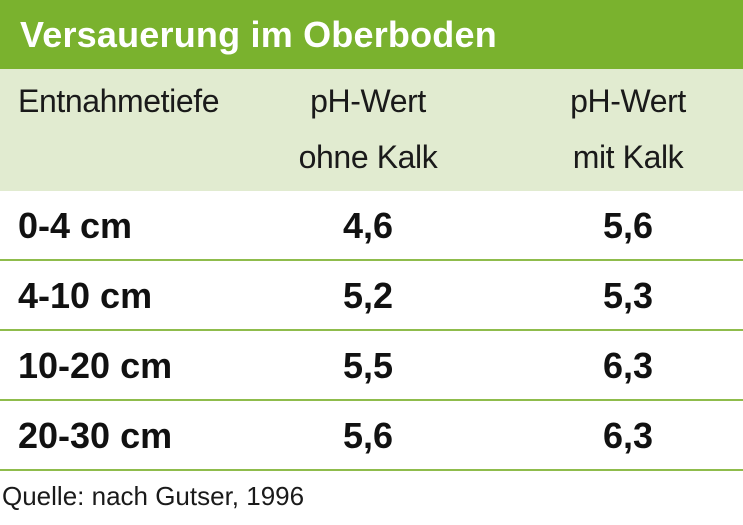 The width and height of the screenshot is (743, 525). Describe the element at coordinates (628, 295) in the screenshot. I see `ph-with-lime-cell: 5,3` at that location.